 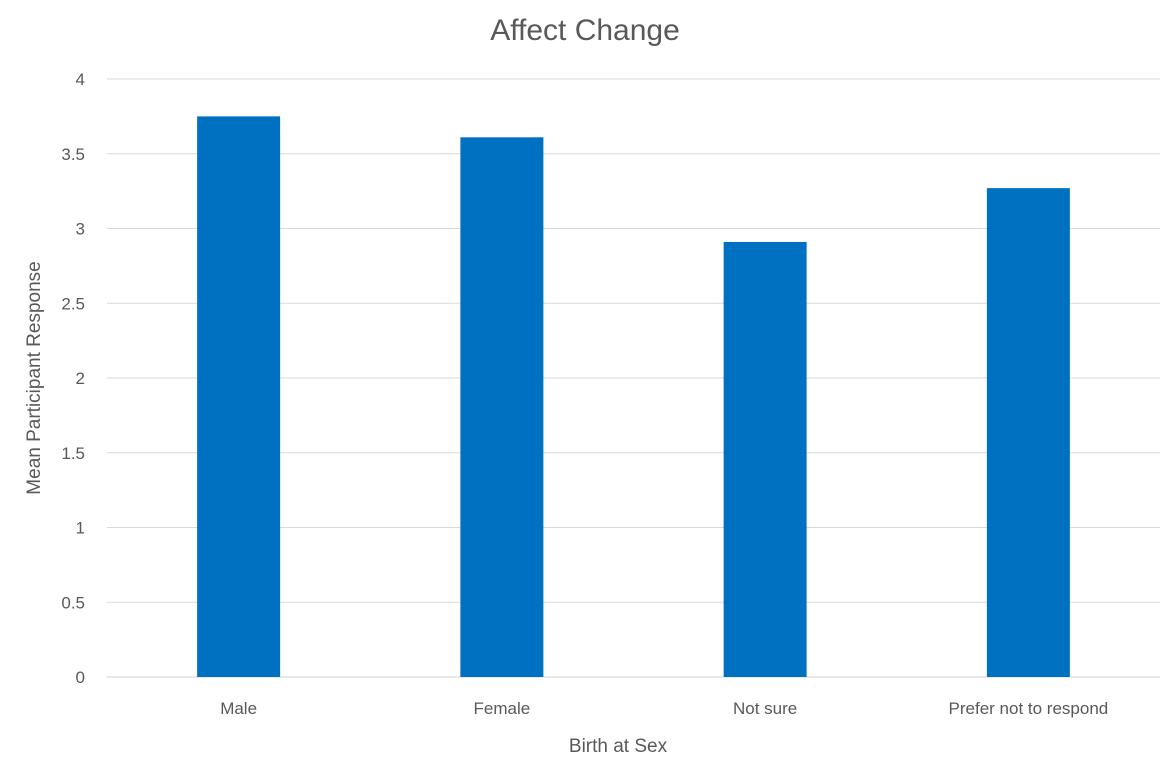 I want to click on x-tick-label: Male, so click(x=238, y=708).